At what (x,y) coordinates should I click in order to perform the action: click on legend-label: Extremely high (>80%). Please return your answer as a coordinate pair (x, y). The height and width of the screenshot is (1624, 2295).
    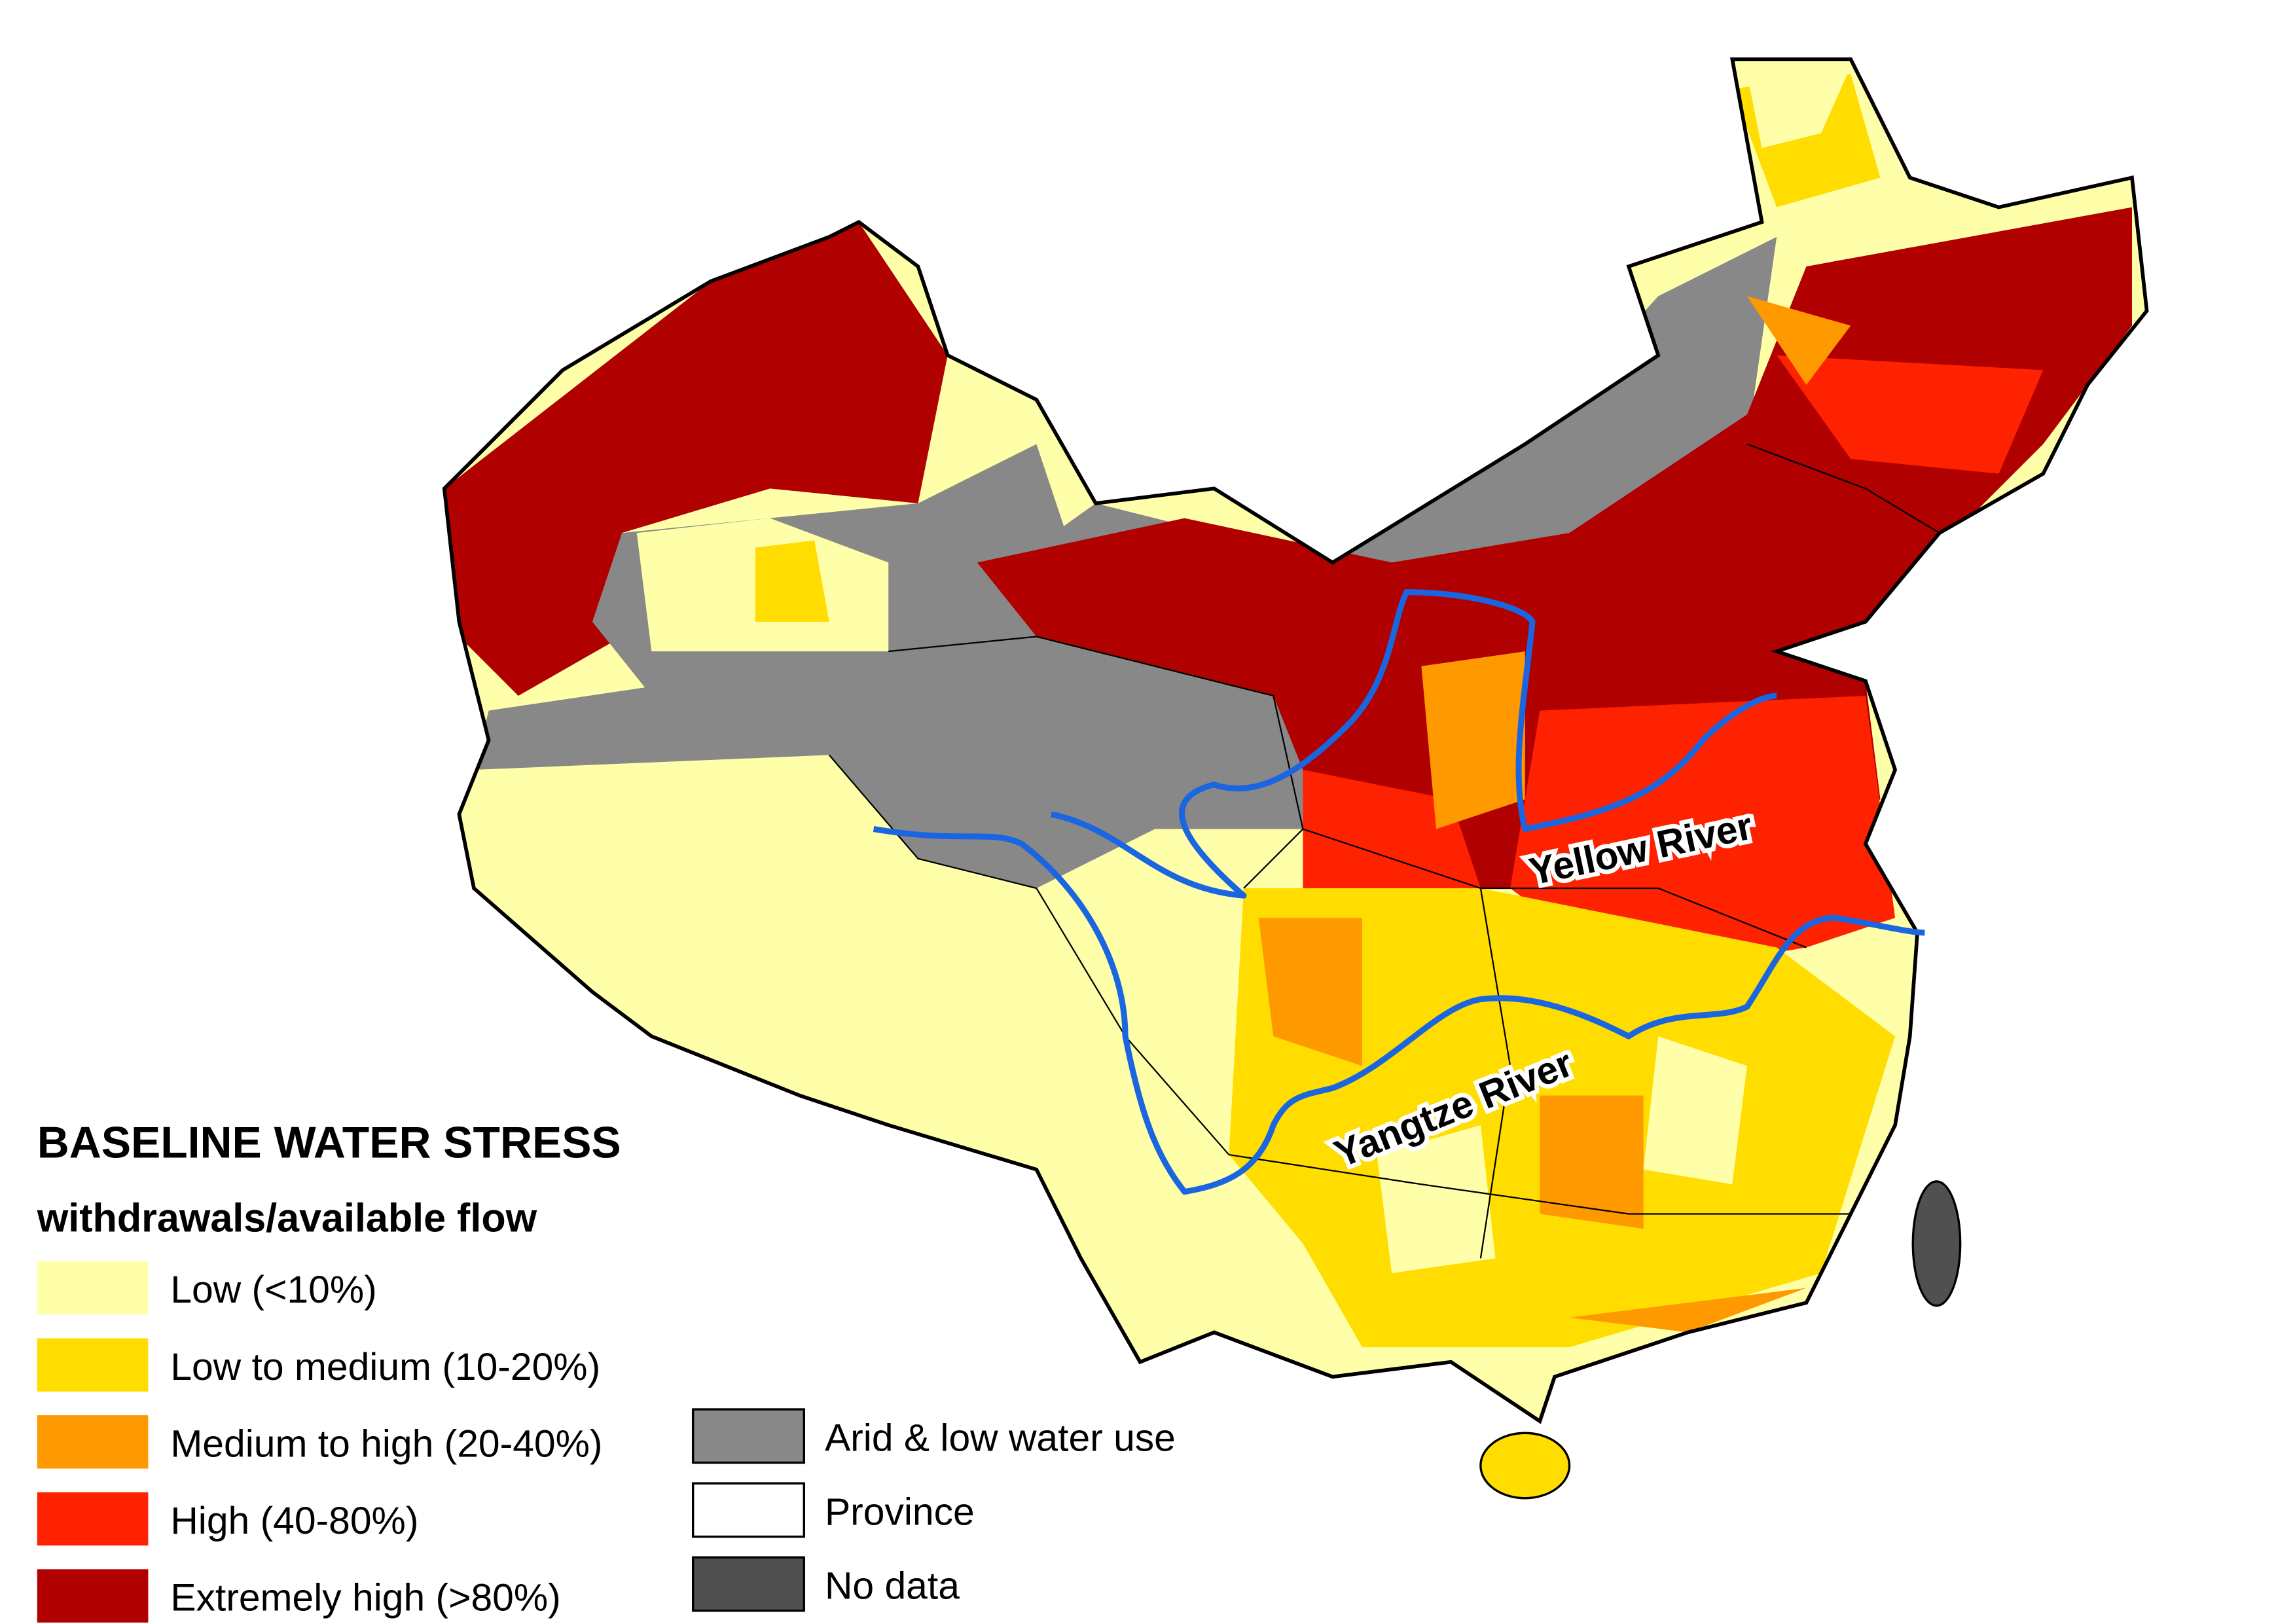
    Looking at the image, I should click on (365, 1598).